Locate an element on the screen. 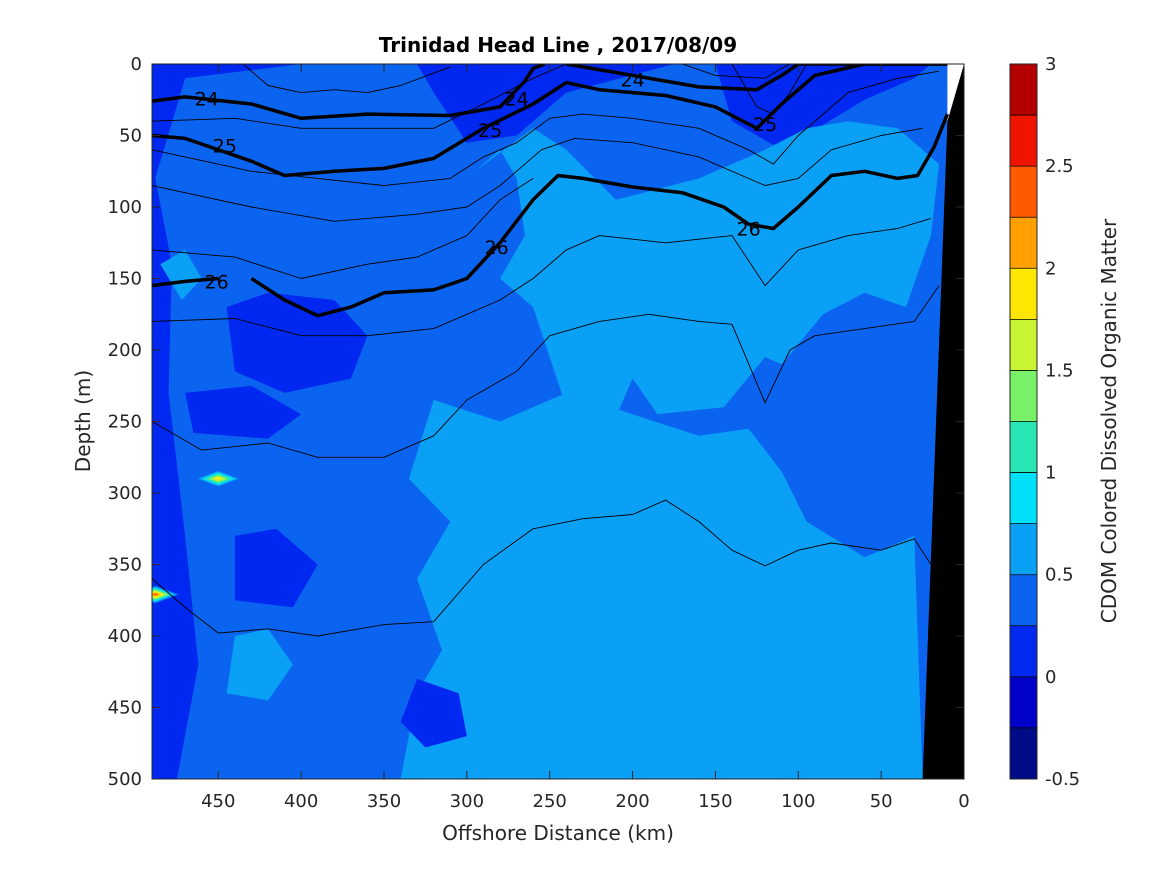 The height and width of the screenshot is (875, 1167). colorbar-tick-label: 1 is located at coordinates (1050, 473).